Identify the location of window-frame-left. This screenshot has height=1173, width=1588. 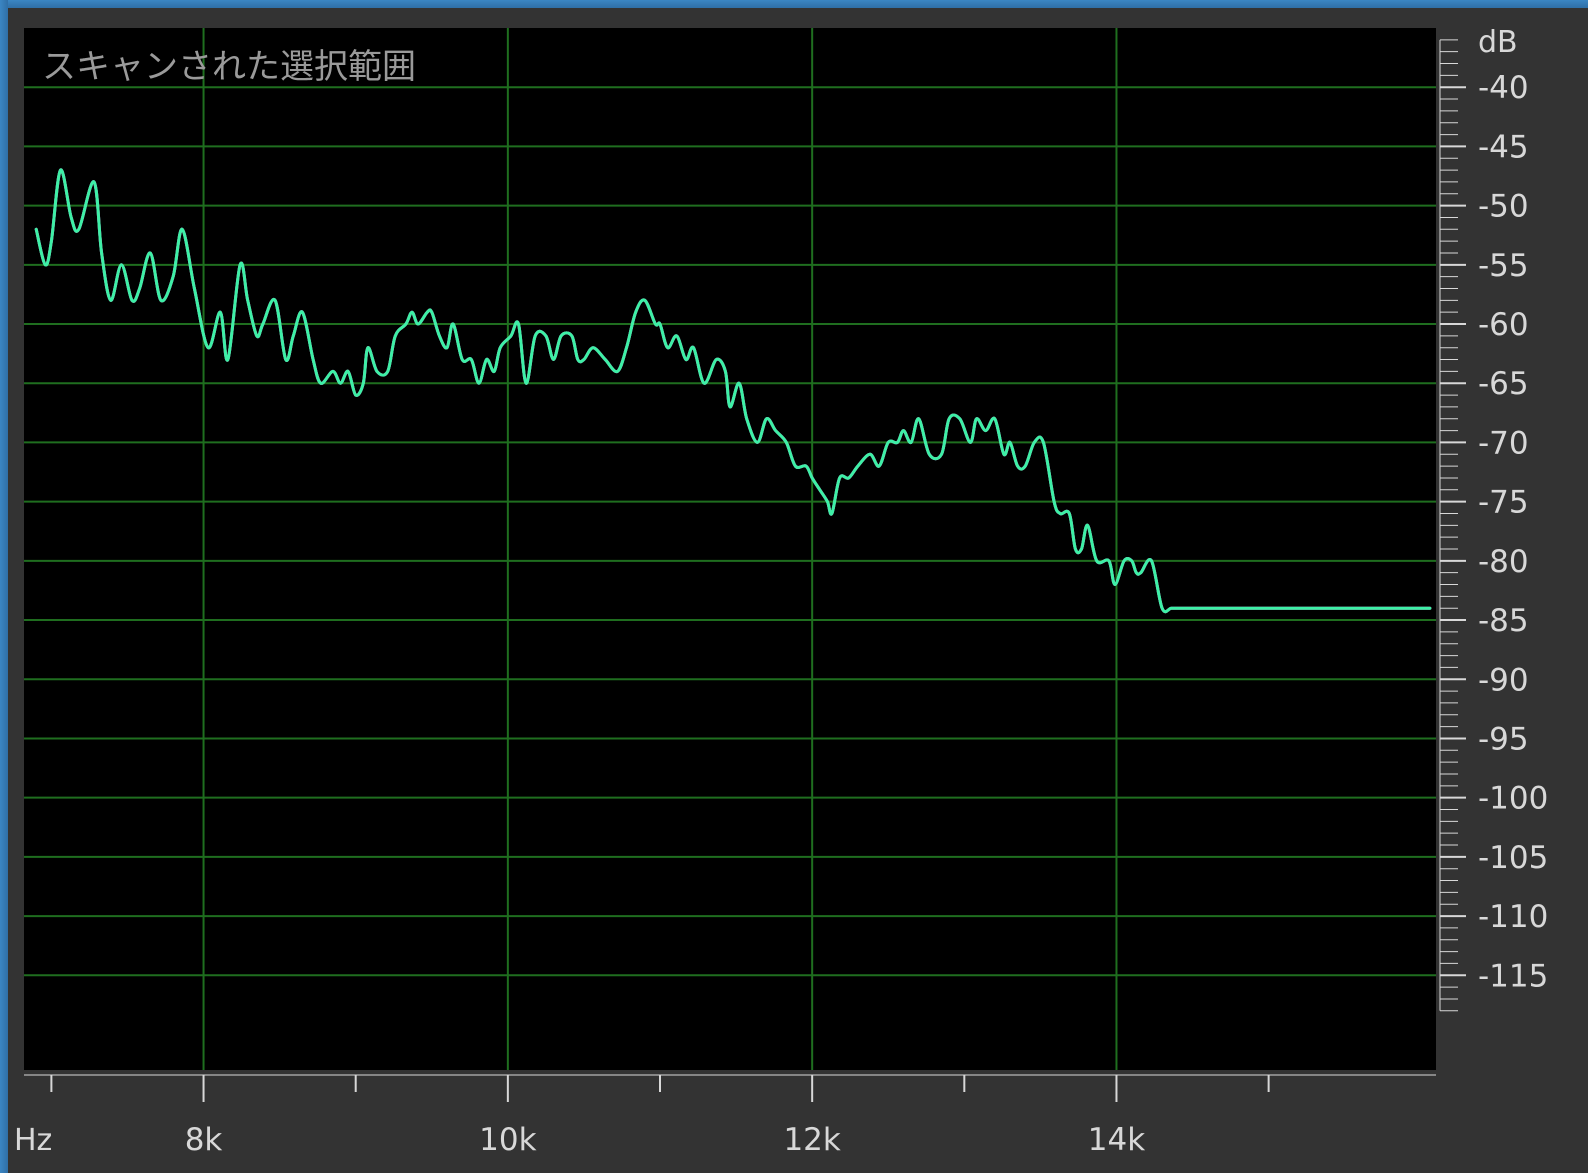
(4, 586).